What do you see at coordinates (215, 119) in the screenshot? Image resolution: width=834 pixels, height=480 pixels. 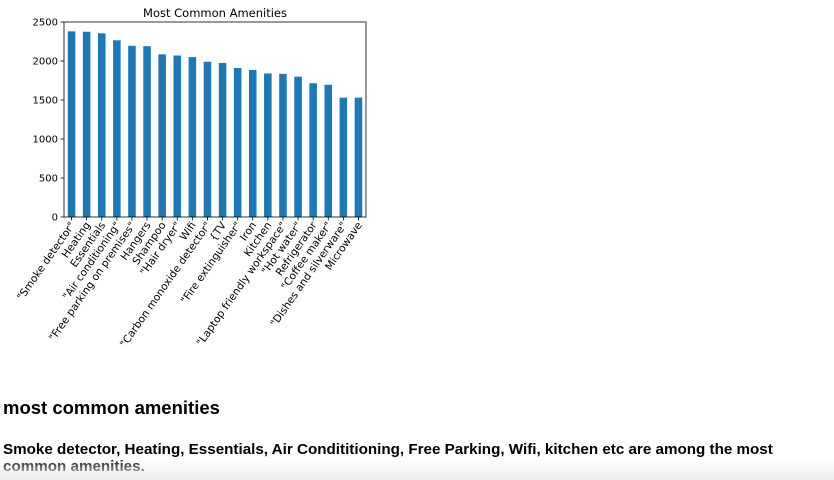 I see `plot-frame` at bounding box center [215, 119].